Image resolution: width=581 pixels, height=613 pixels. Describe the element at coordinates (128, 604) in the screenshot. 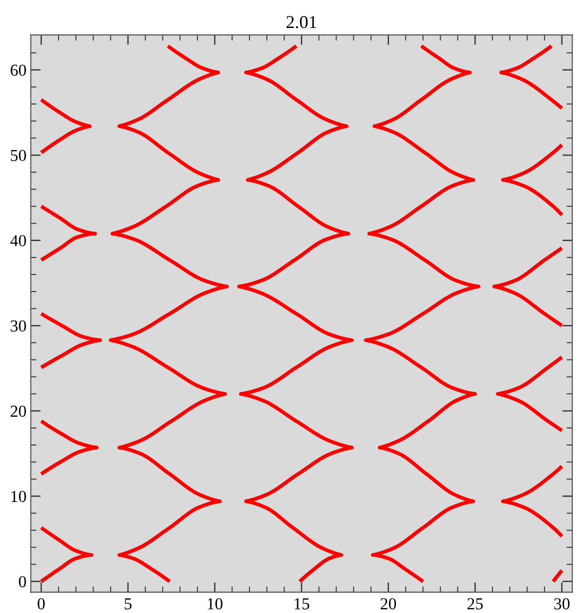

I see `x-tick-label: 5` at that location.